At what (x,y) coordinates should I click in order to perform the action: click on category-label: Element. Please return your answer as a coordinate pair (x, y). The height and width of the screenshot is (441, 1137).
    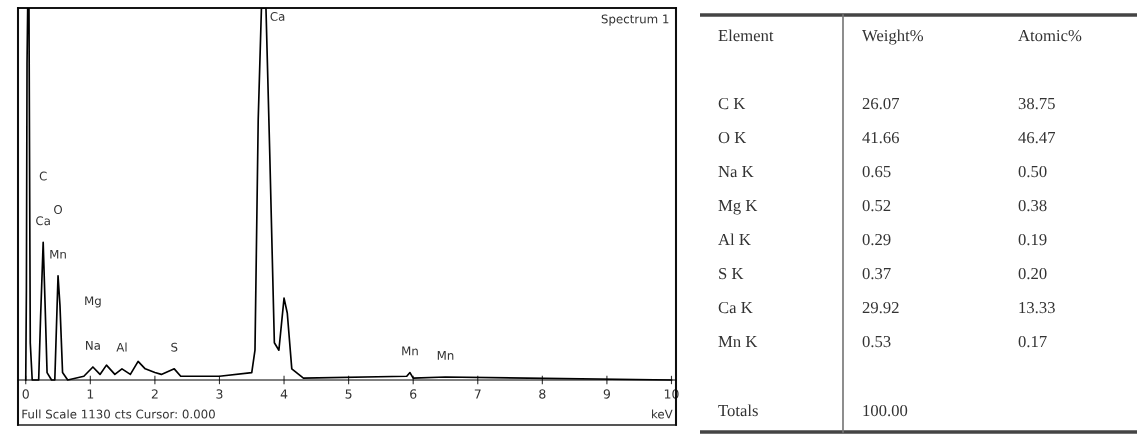
    Looking at the image, I should click on (746, 35).